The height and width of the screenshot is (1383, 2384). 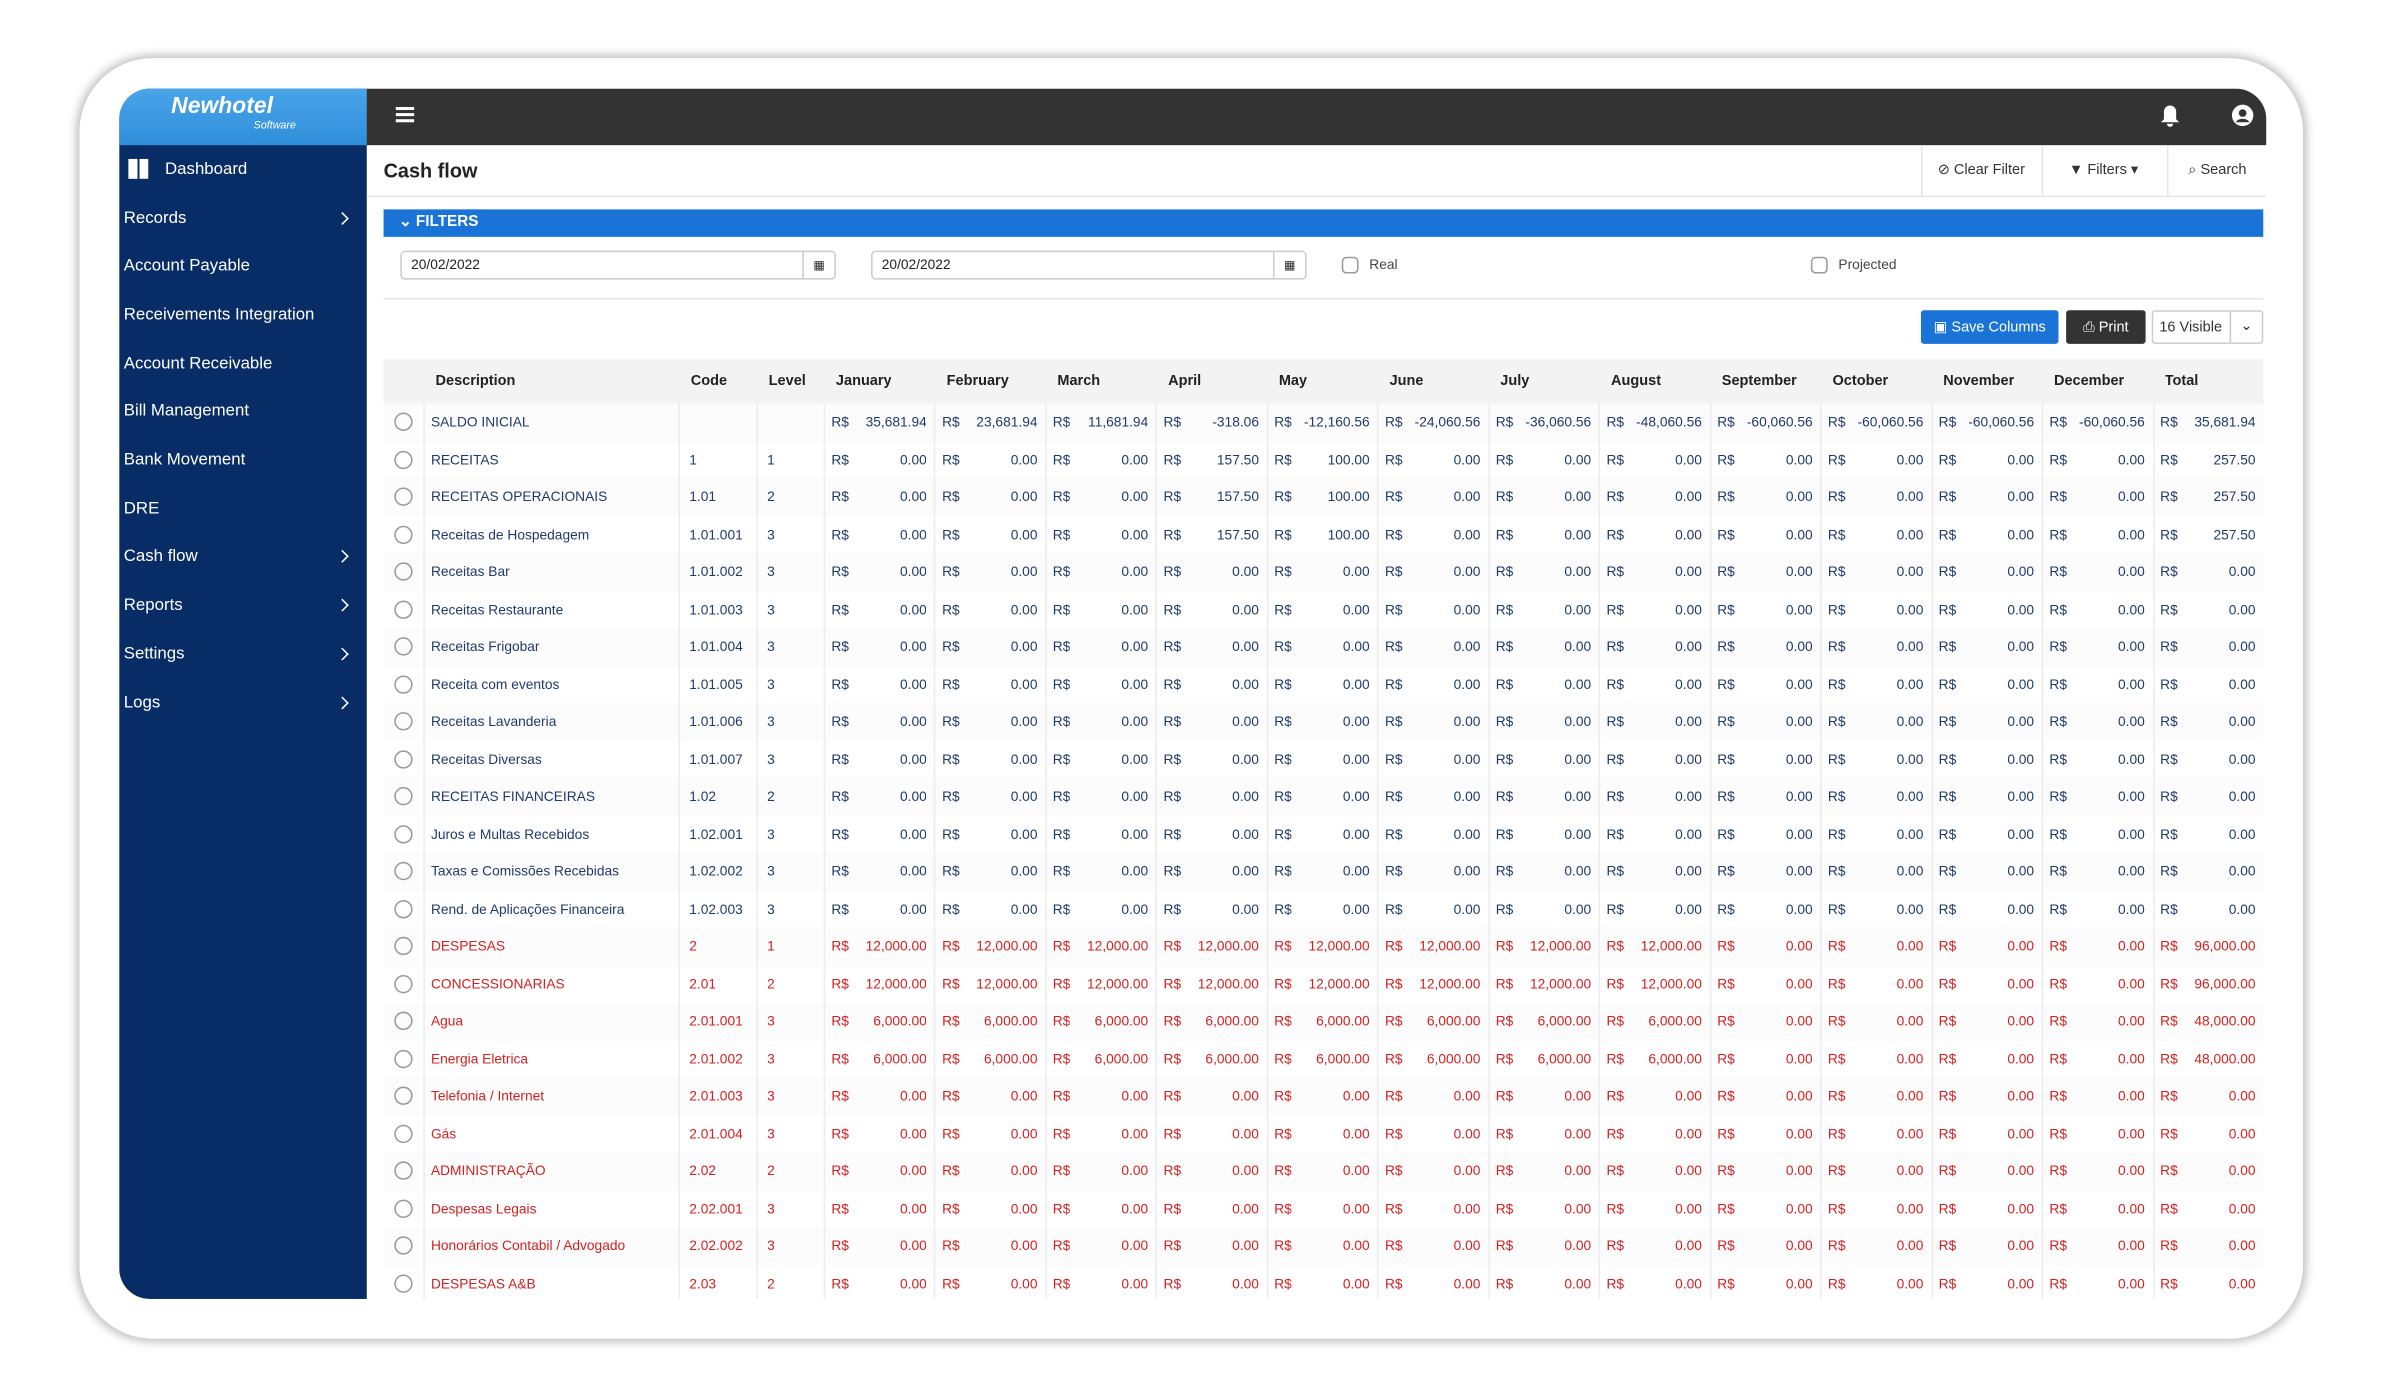 What do you see at coordinates (716, 833) in the screenshot?
I see `code: 1.02.001` at bounding box center [716, 833].